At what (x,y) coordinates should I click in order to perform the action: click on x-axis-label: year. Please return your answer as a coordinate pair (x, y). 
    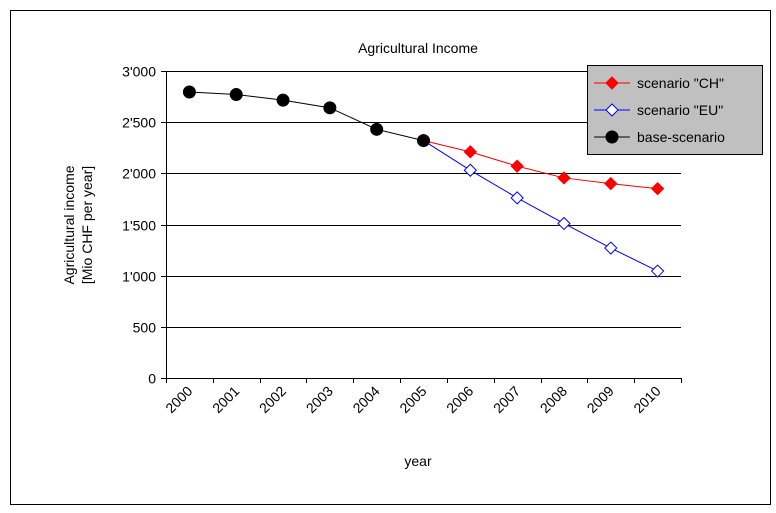
    Looking at the image, I should click on (418, 461).